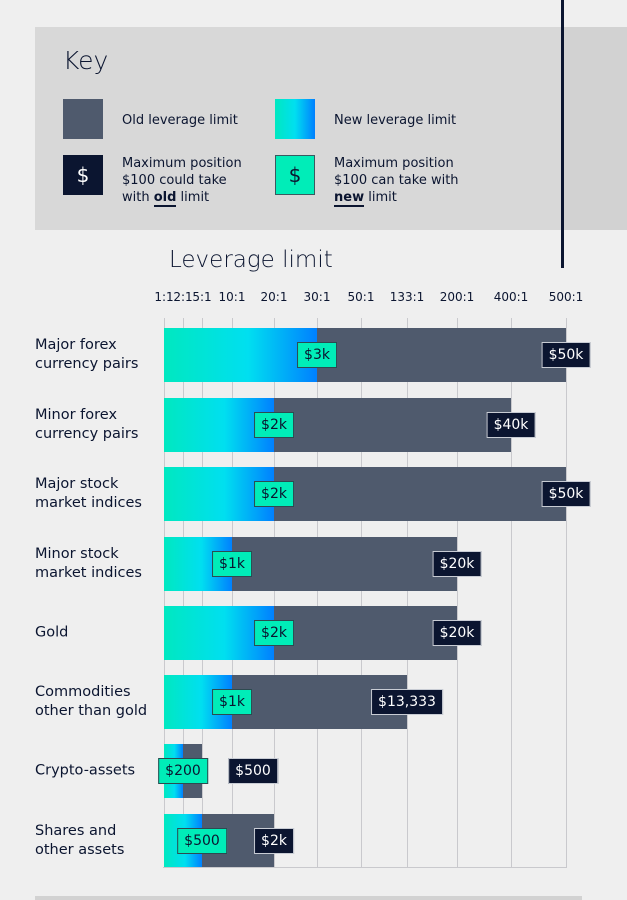 Image resolution: width=627 pixels, height=900 pixels. I want to click on old-position-label: $2k, so click(274, 841).